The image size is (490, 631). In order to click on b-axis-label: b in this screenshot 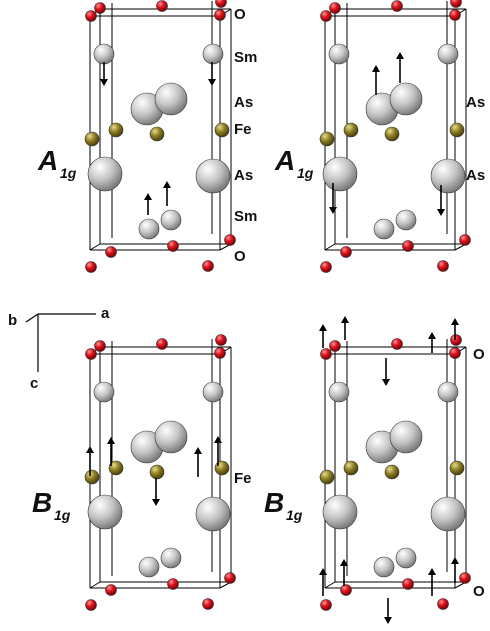, I will do `click(12, 320)`.